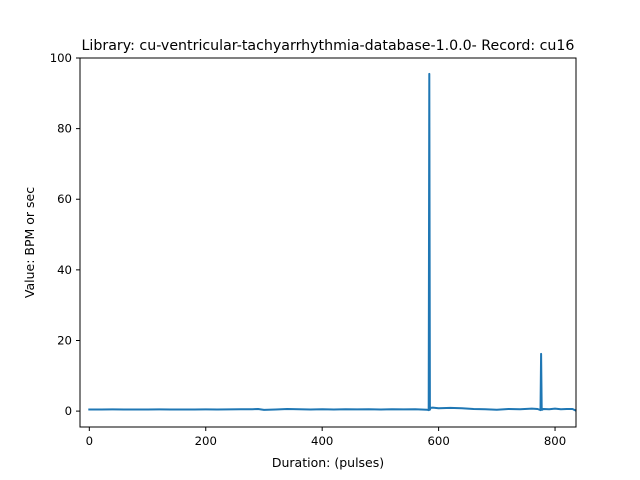 Image resolution: width=640 pixels, height=480 pixels. Describe the element at coordinates (322, 441) in the screenshot. I see `x-tick-label: 400` at that location.